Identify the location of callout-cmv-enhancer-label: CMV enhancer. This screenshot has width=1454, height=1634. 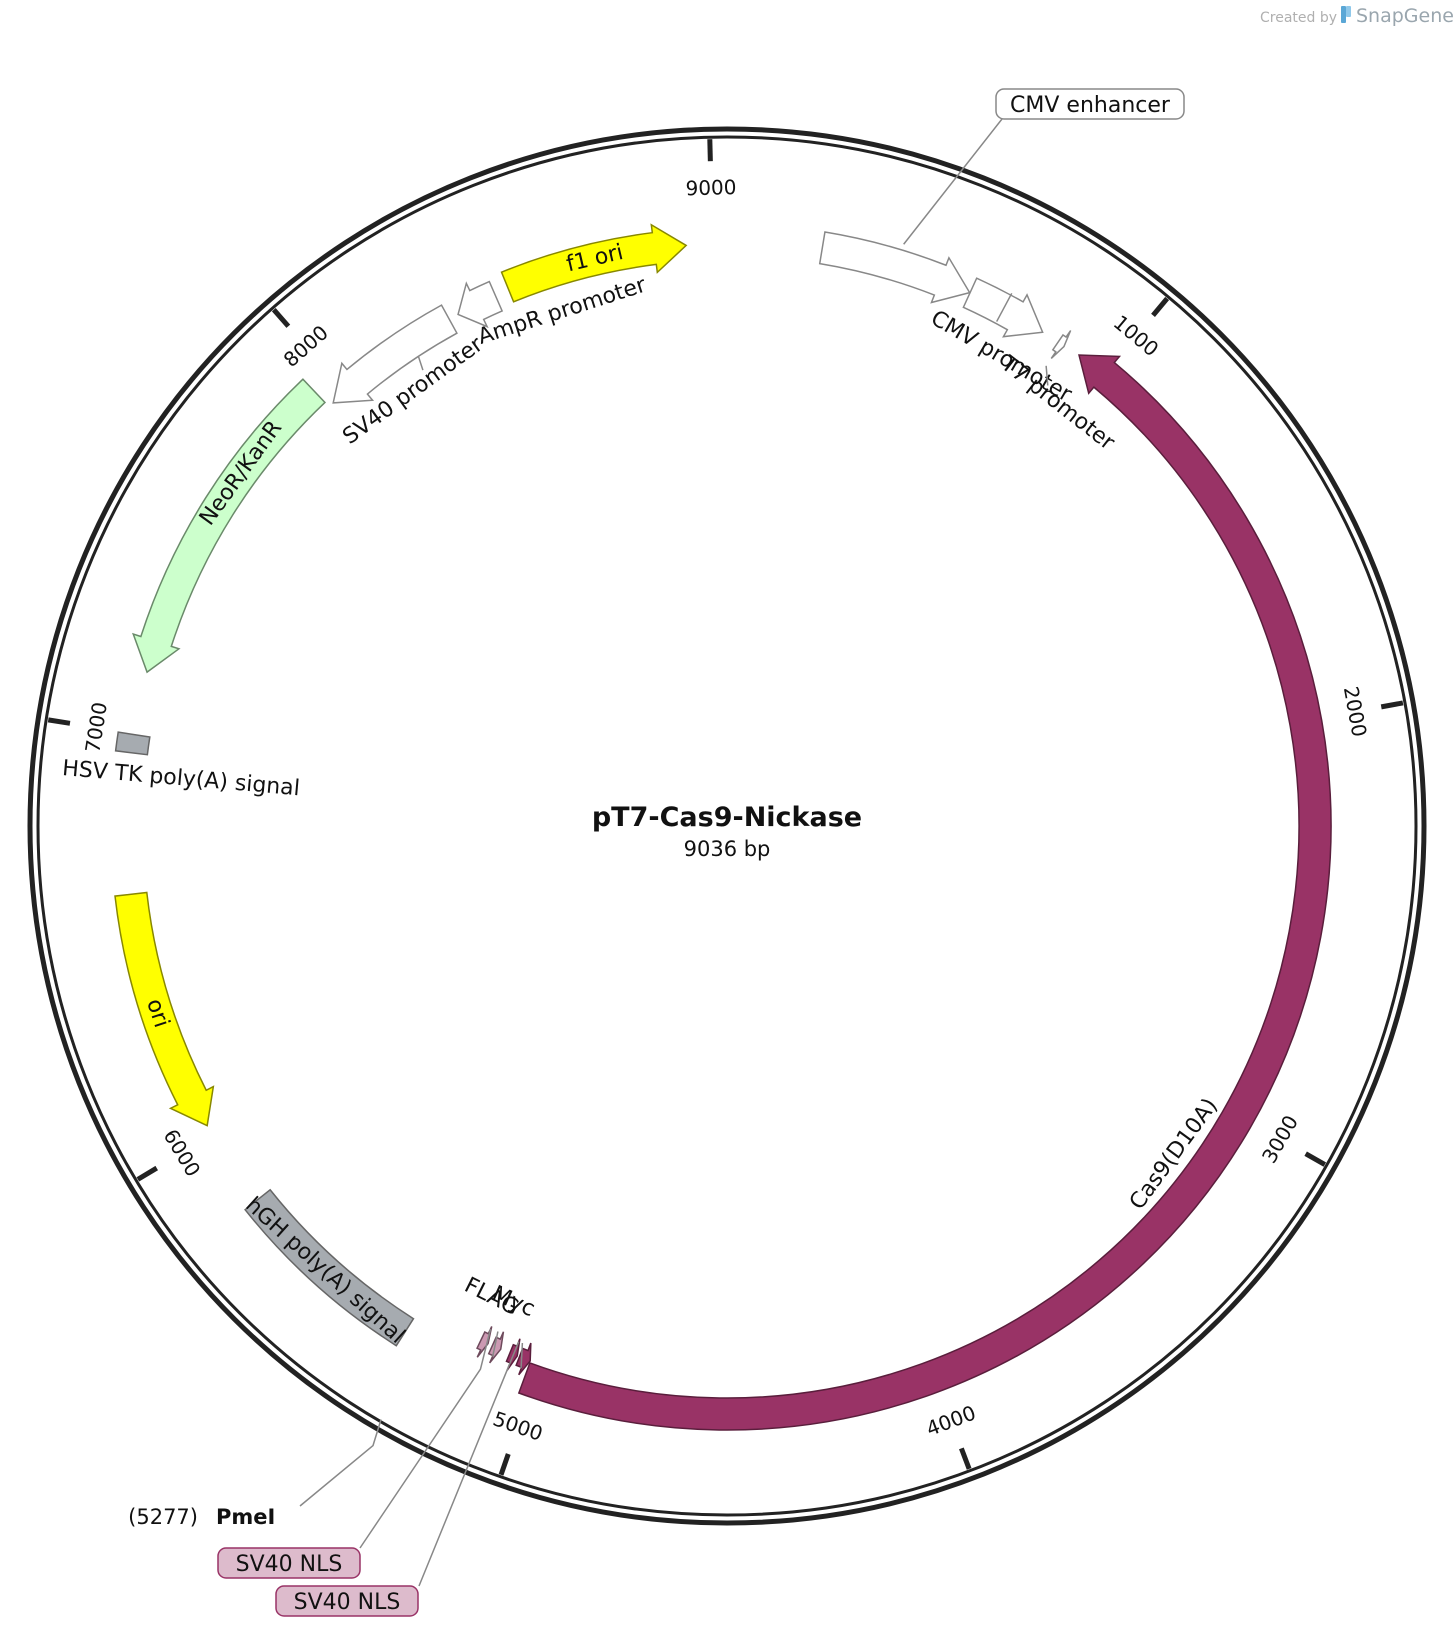
(1090, 105).